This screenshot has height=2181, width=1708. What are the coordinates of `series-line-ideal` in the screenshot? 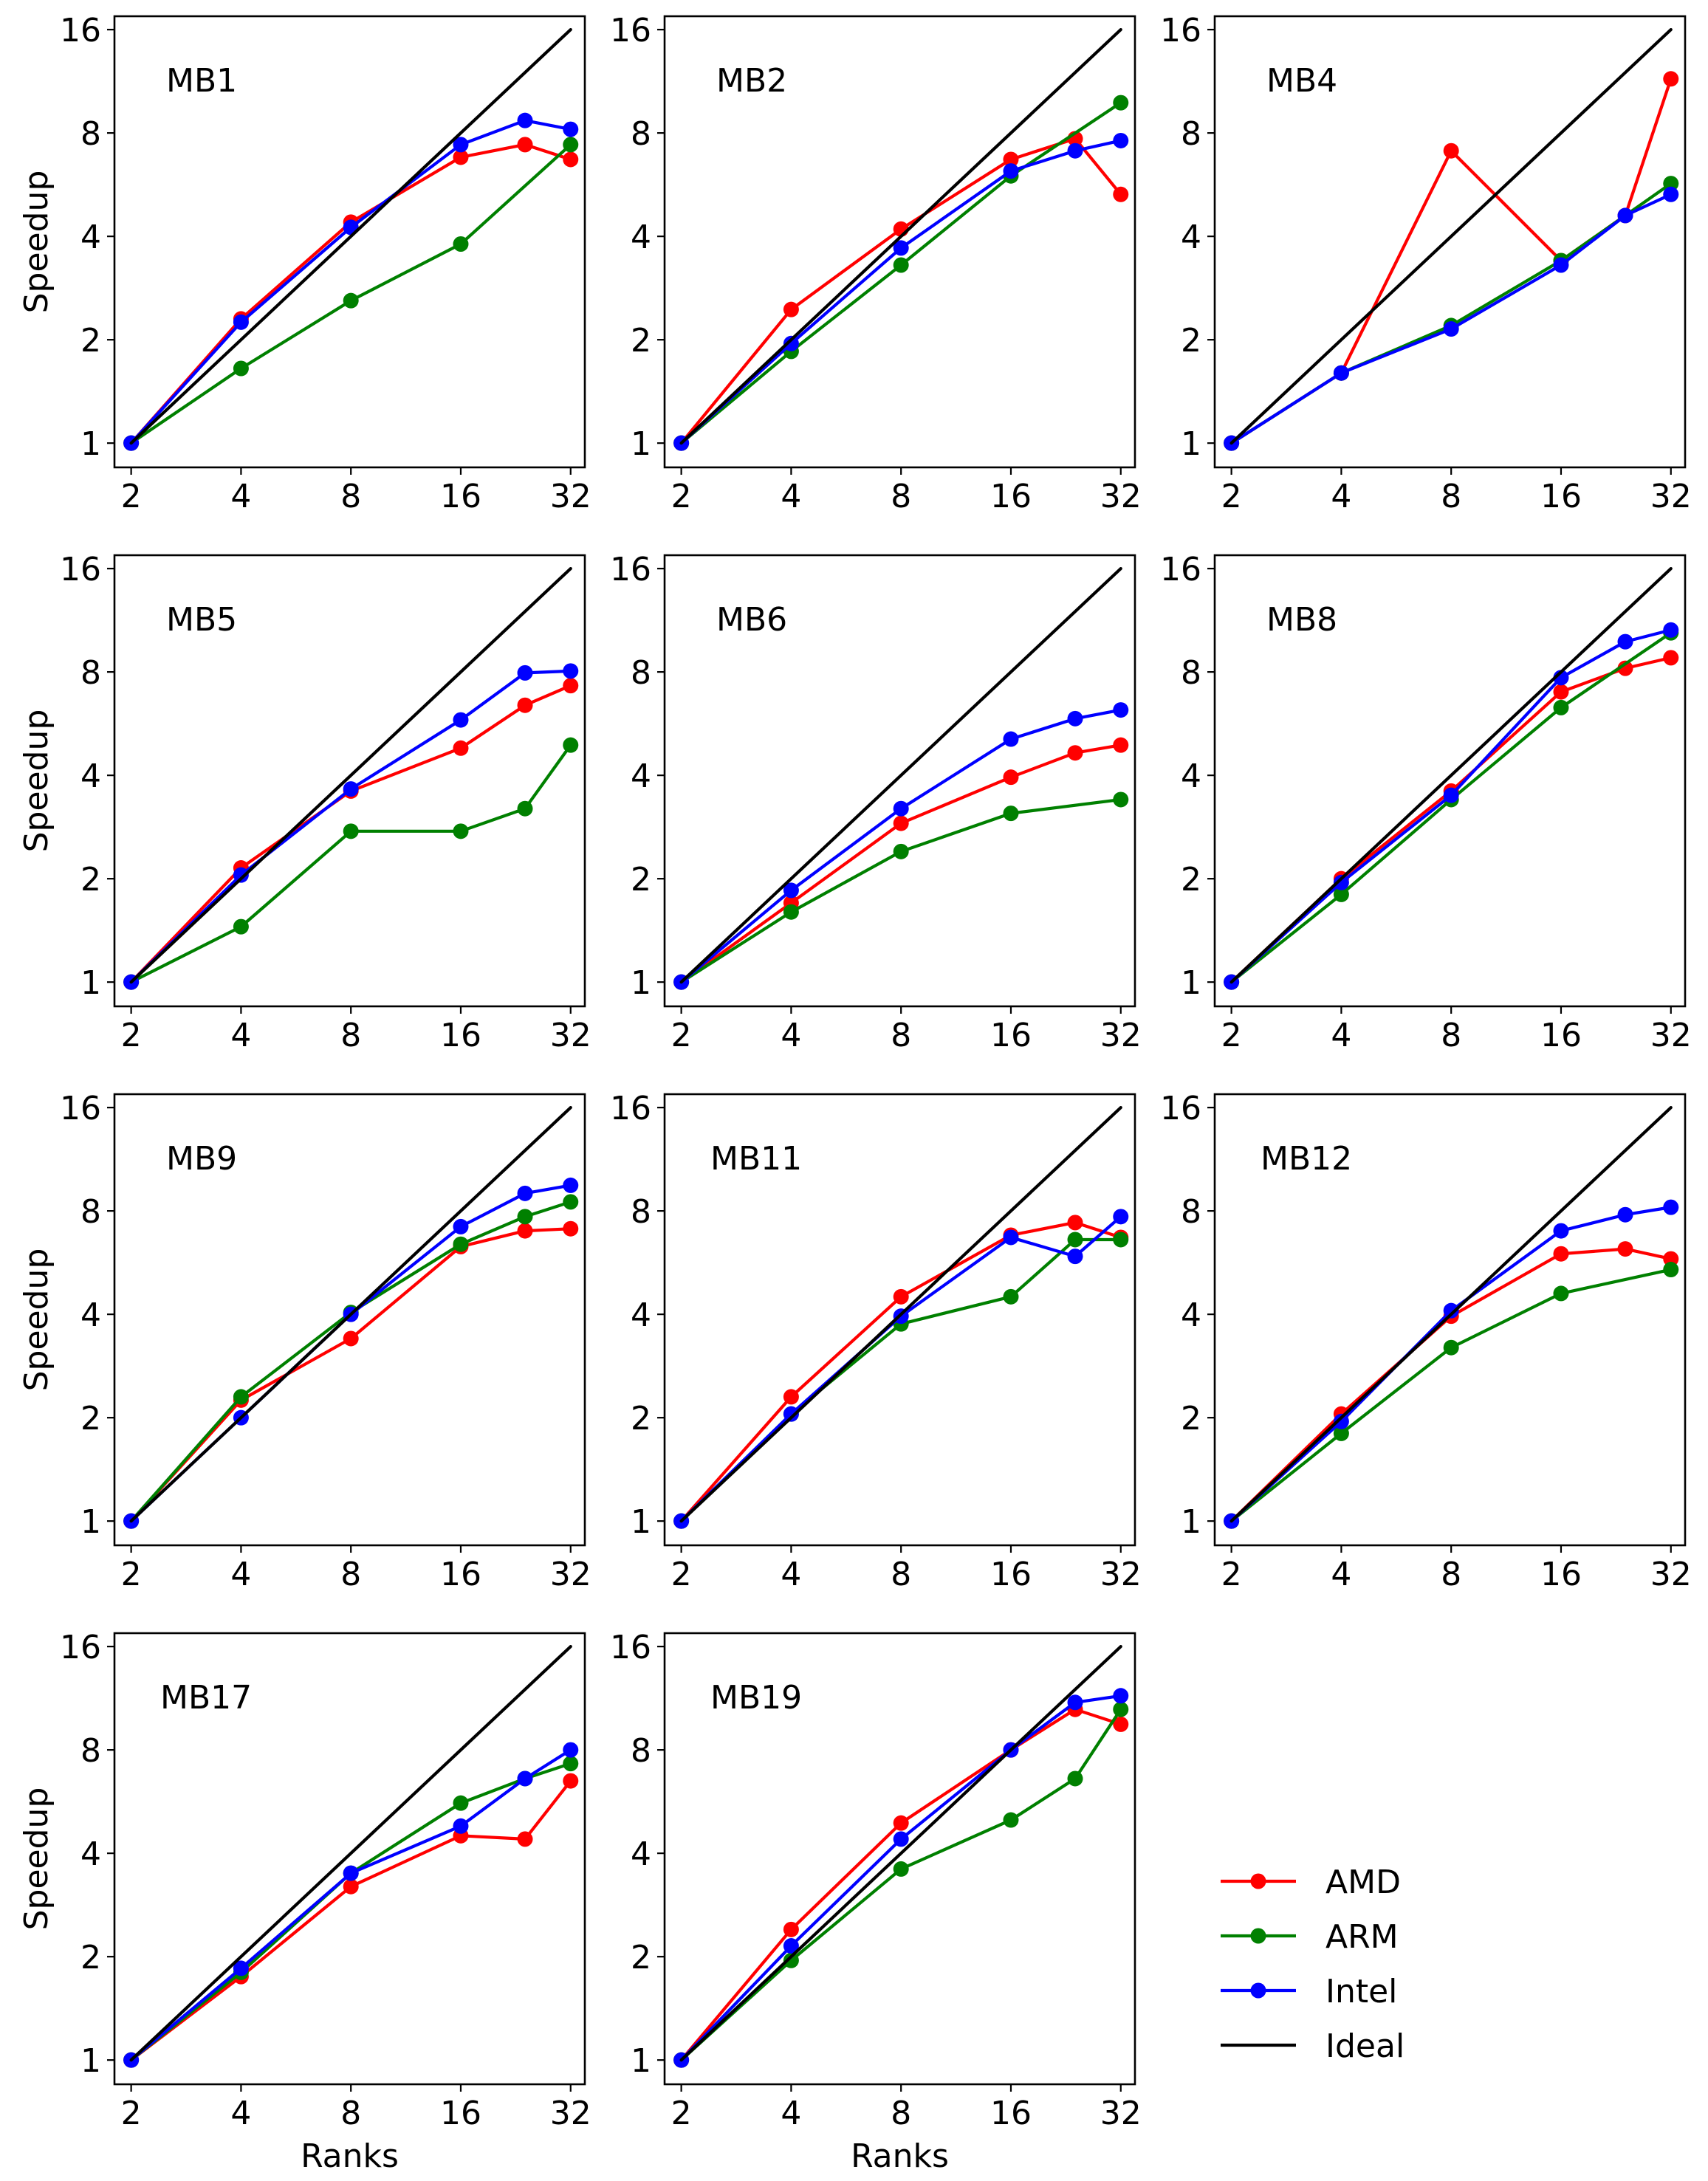 It's located at (901, 1853).